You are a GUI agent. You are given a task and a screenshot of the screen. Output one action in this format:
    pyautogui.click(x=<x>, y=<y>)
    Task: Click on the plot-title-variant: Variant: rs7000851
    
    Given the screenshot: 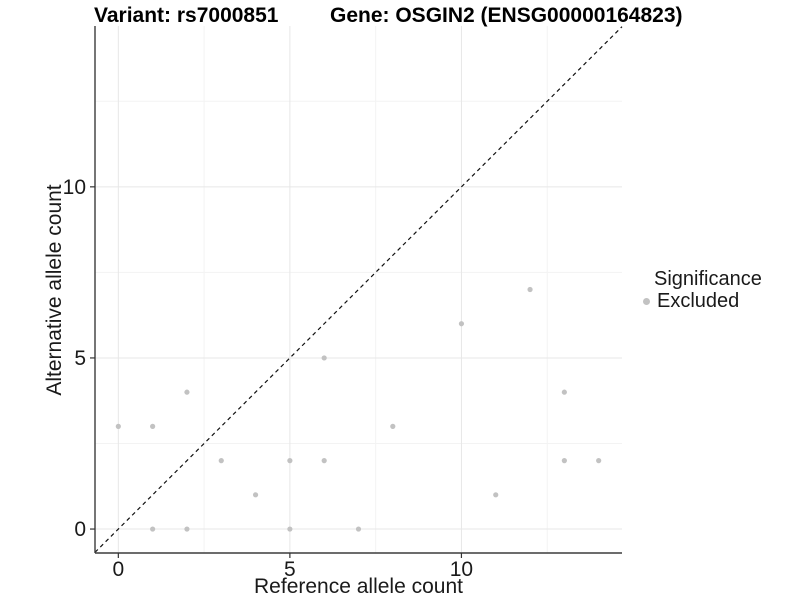 What is the action you would take?
    pyautogui.click(x=186, y=15)
    